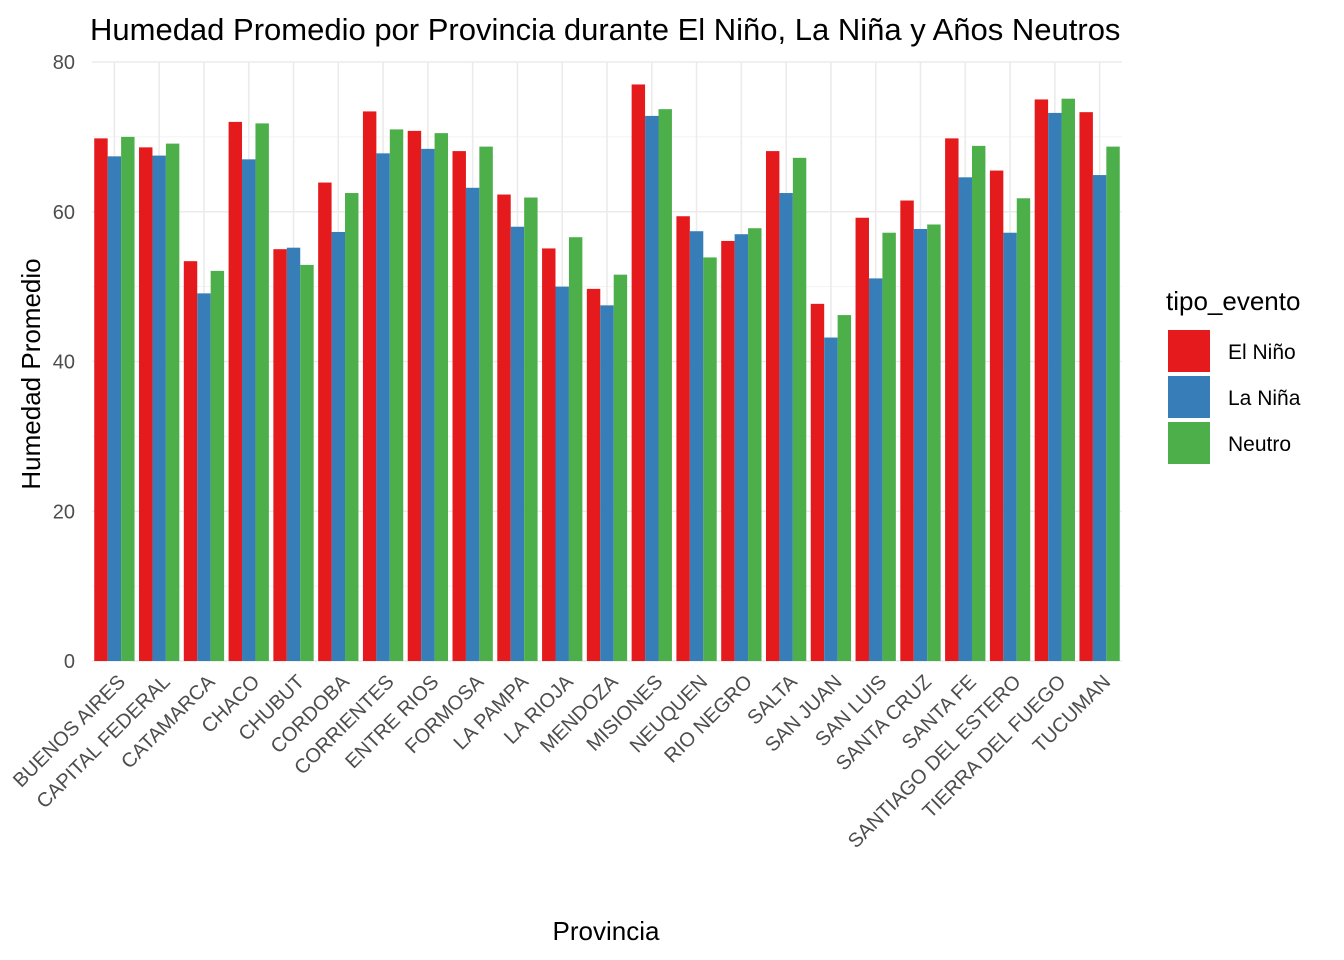  I want to click on legend-label: Neutro, so click(1259, 444).